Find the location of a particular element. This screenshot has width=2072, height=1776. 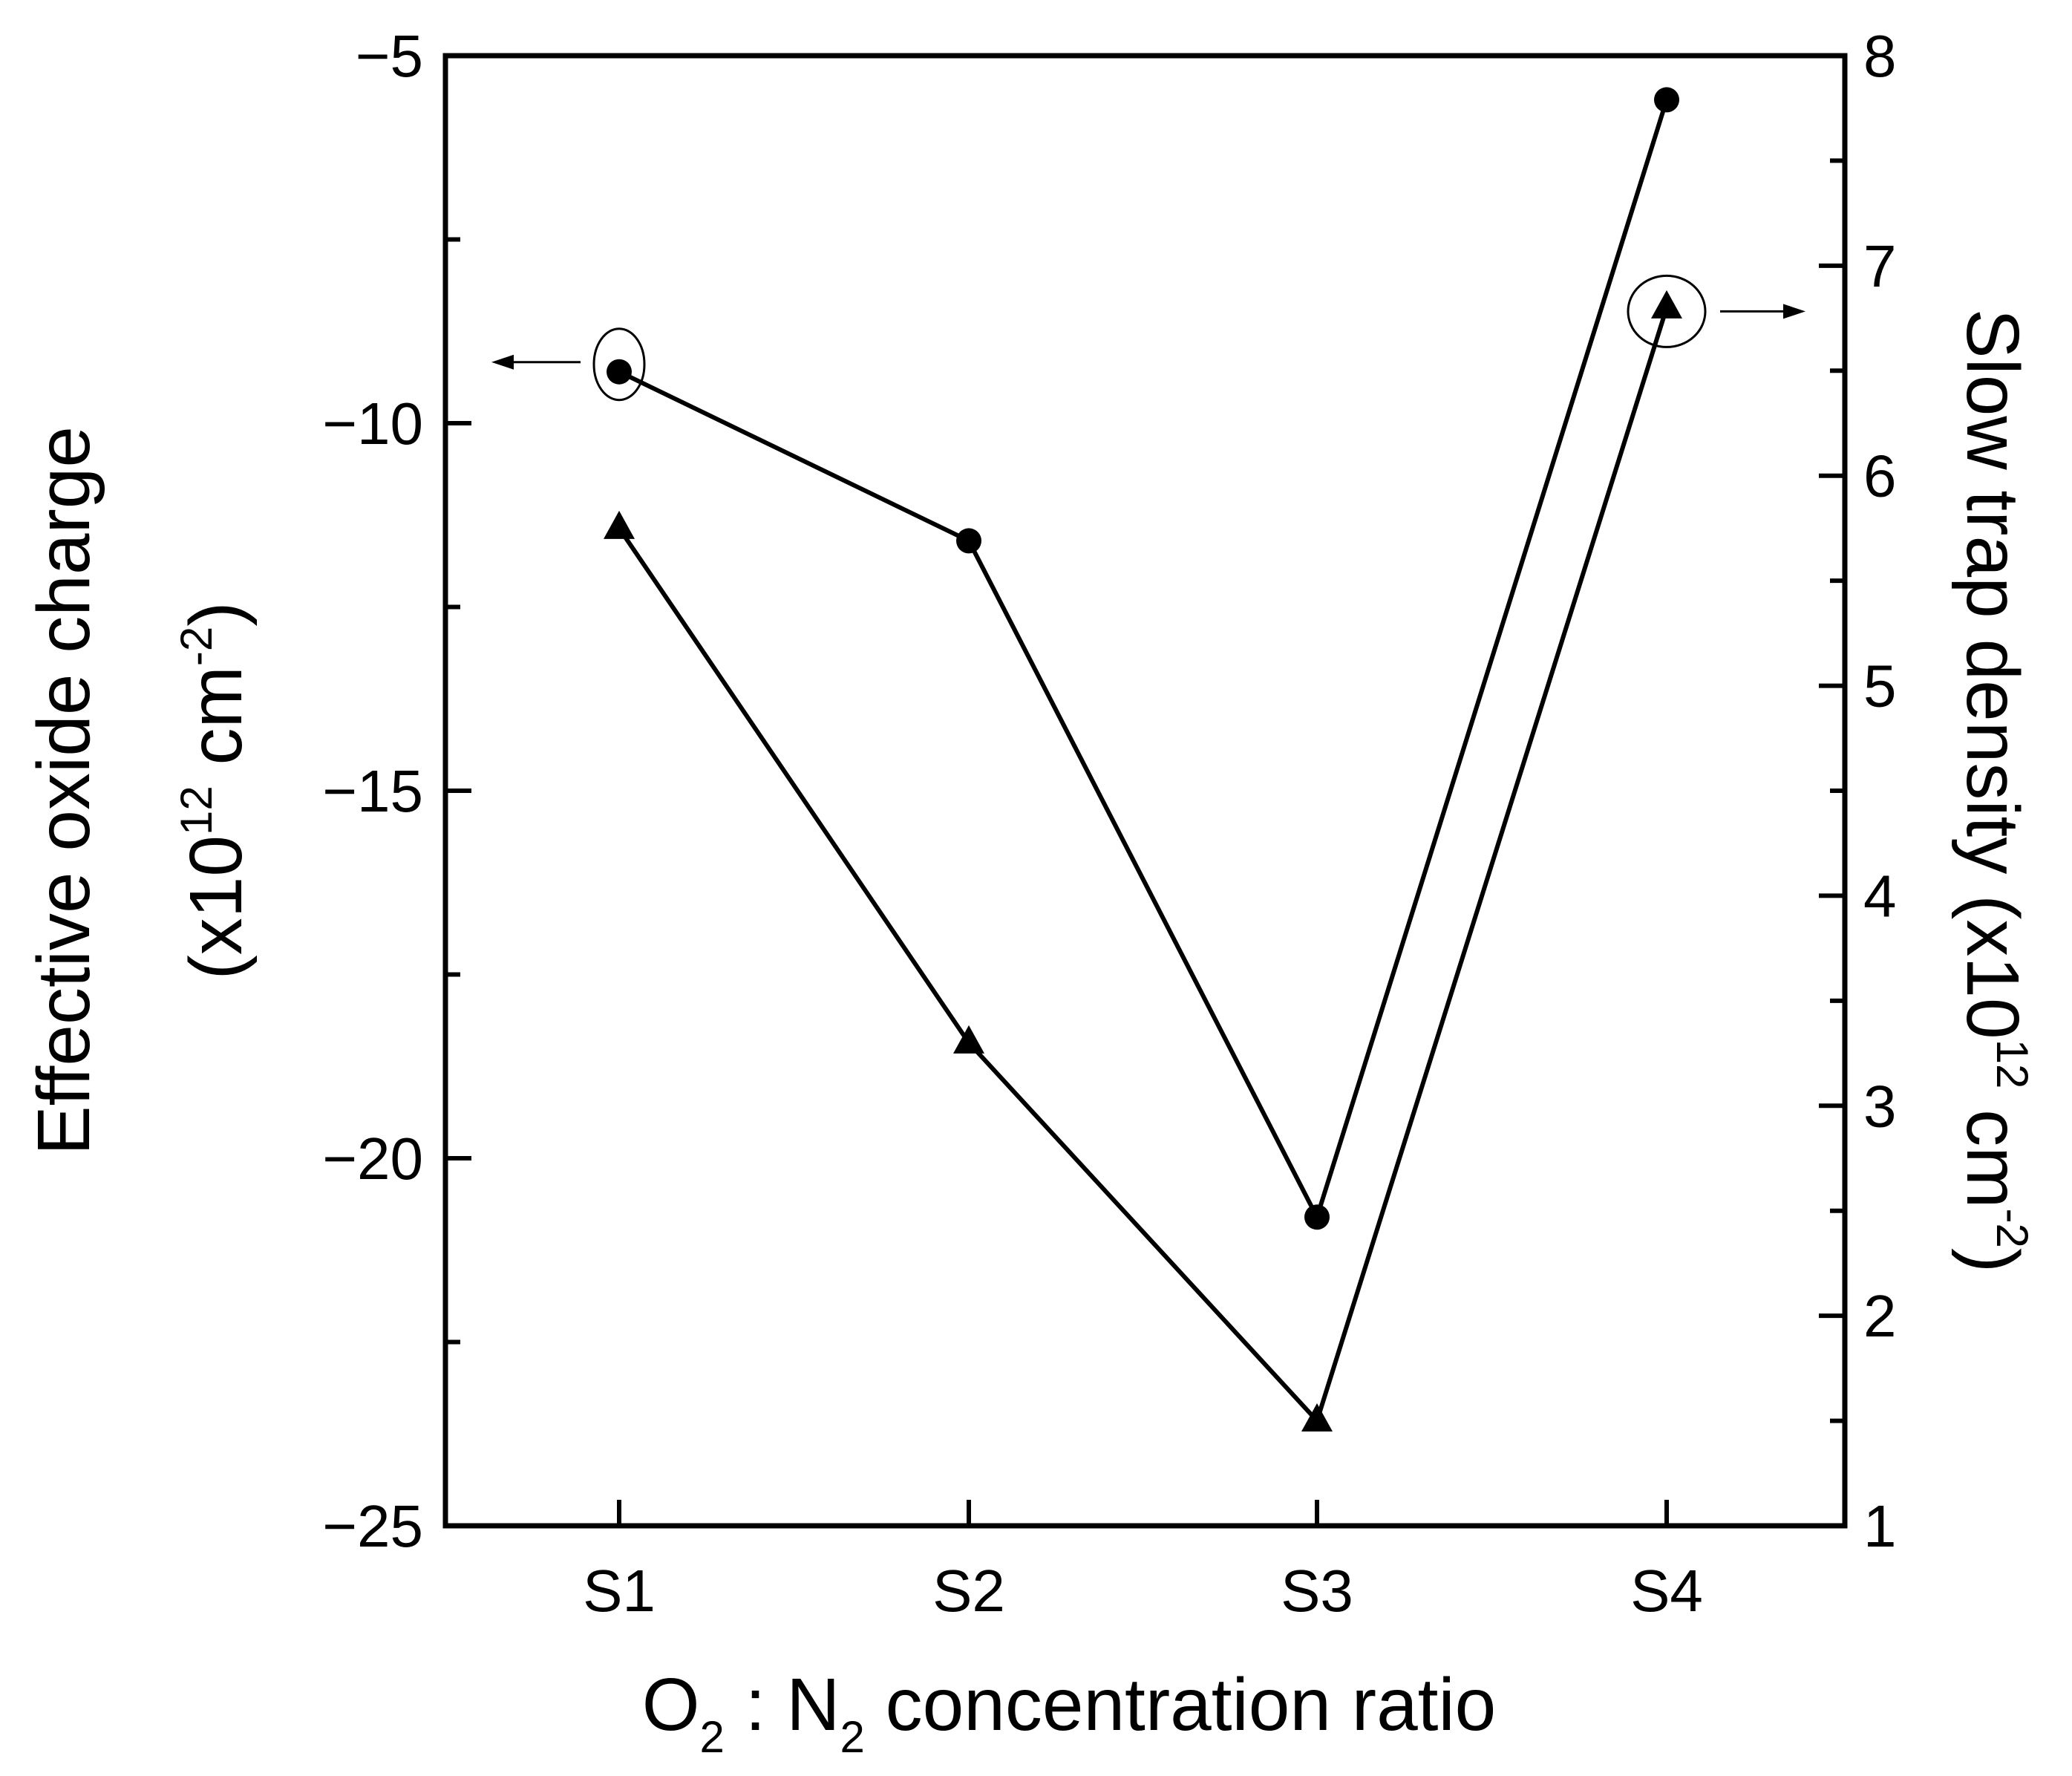

x-axis-ticks: S1 S2 S3 S4 is located at coordinates (1143, 1562).